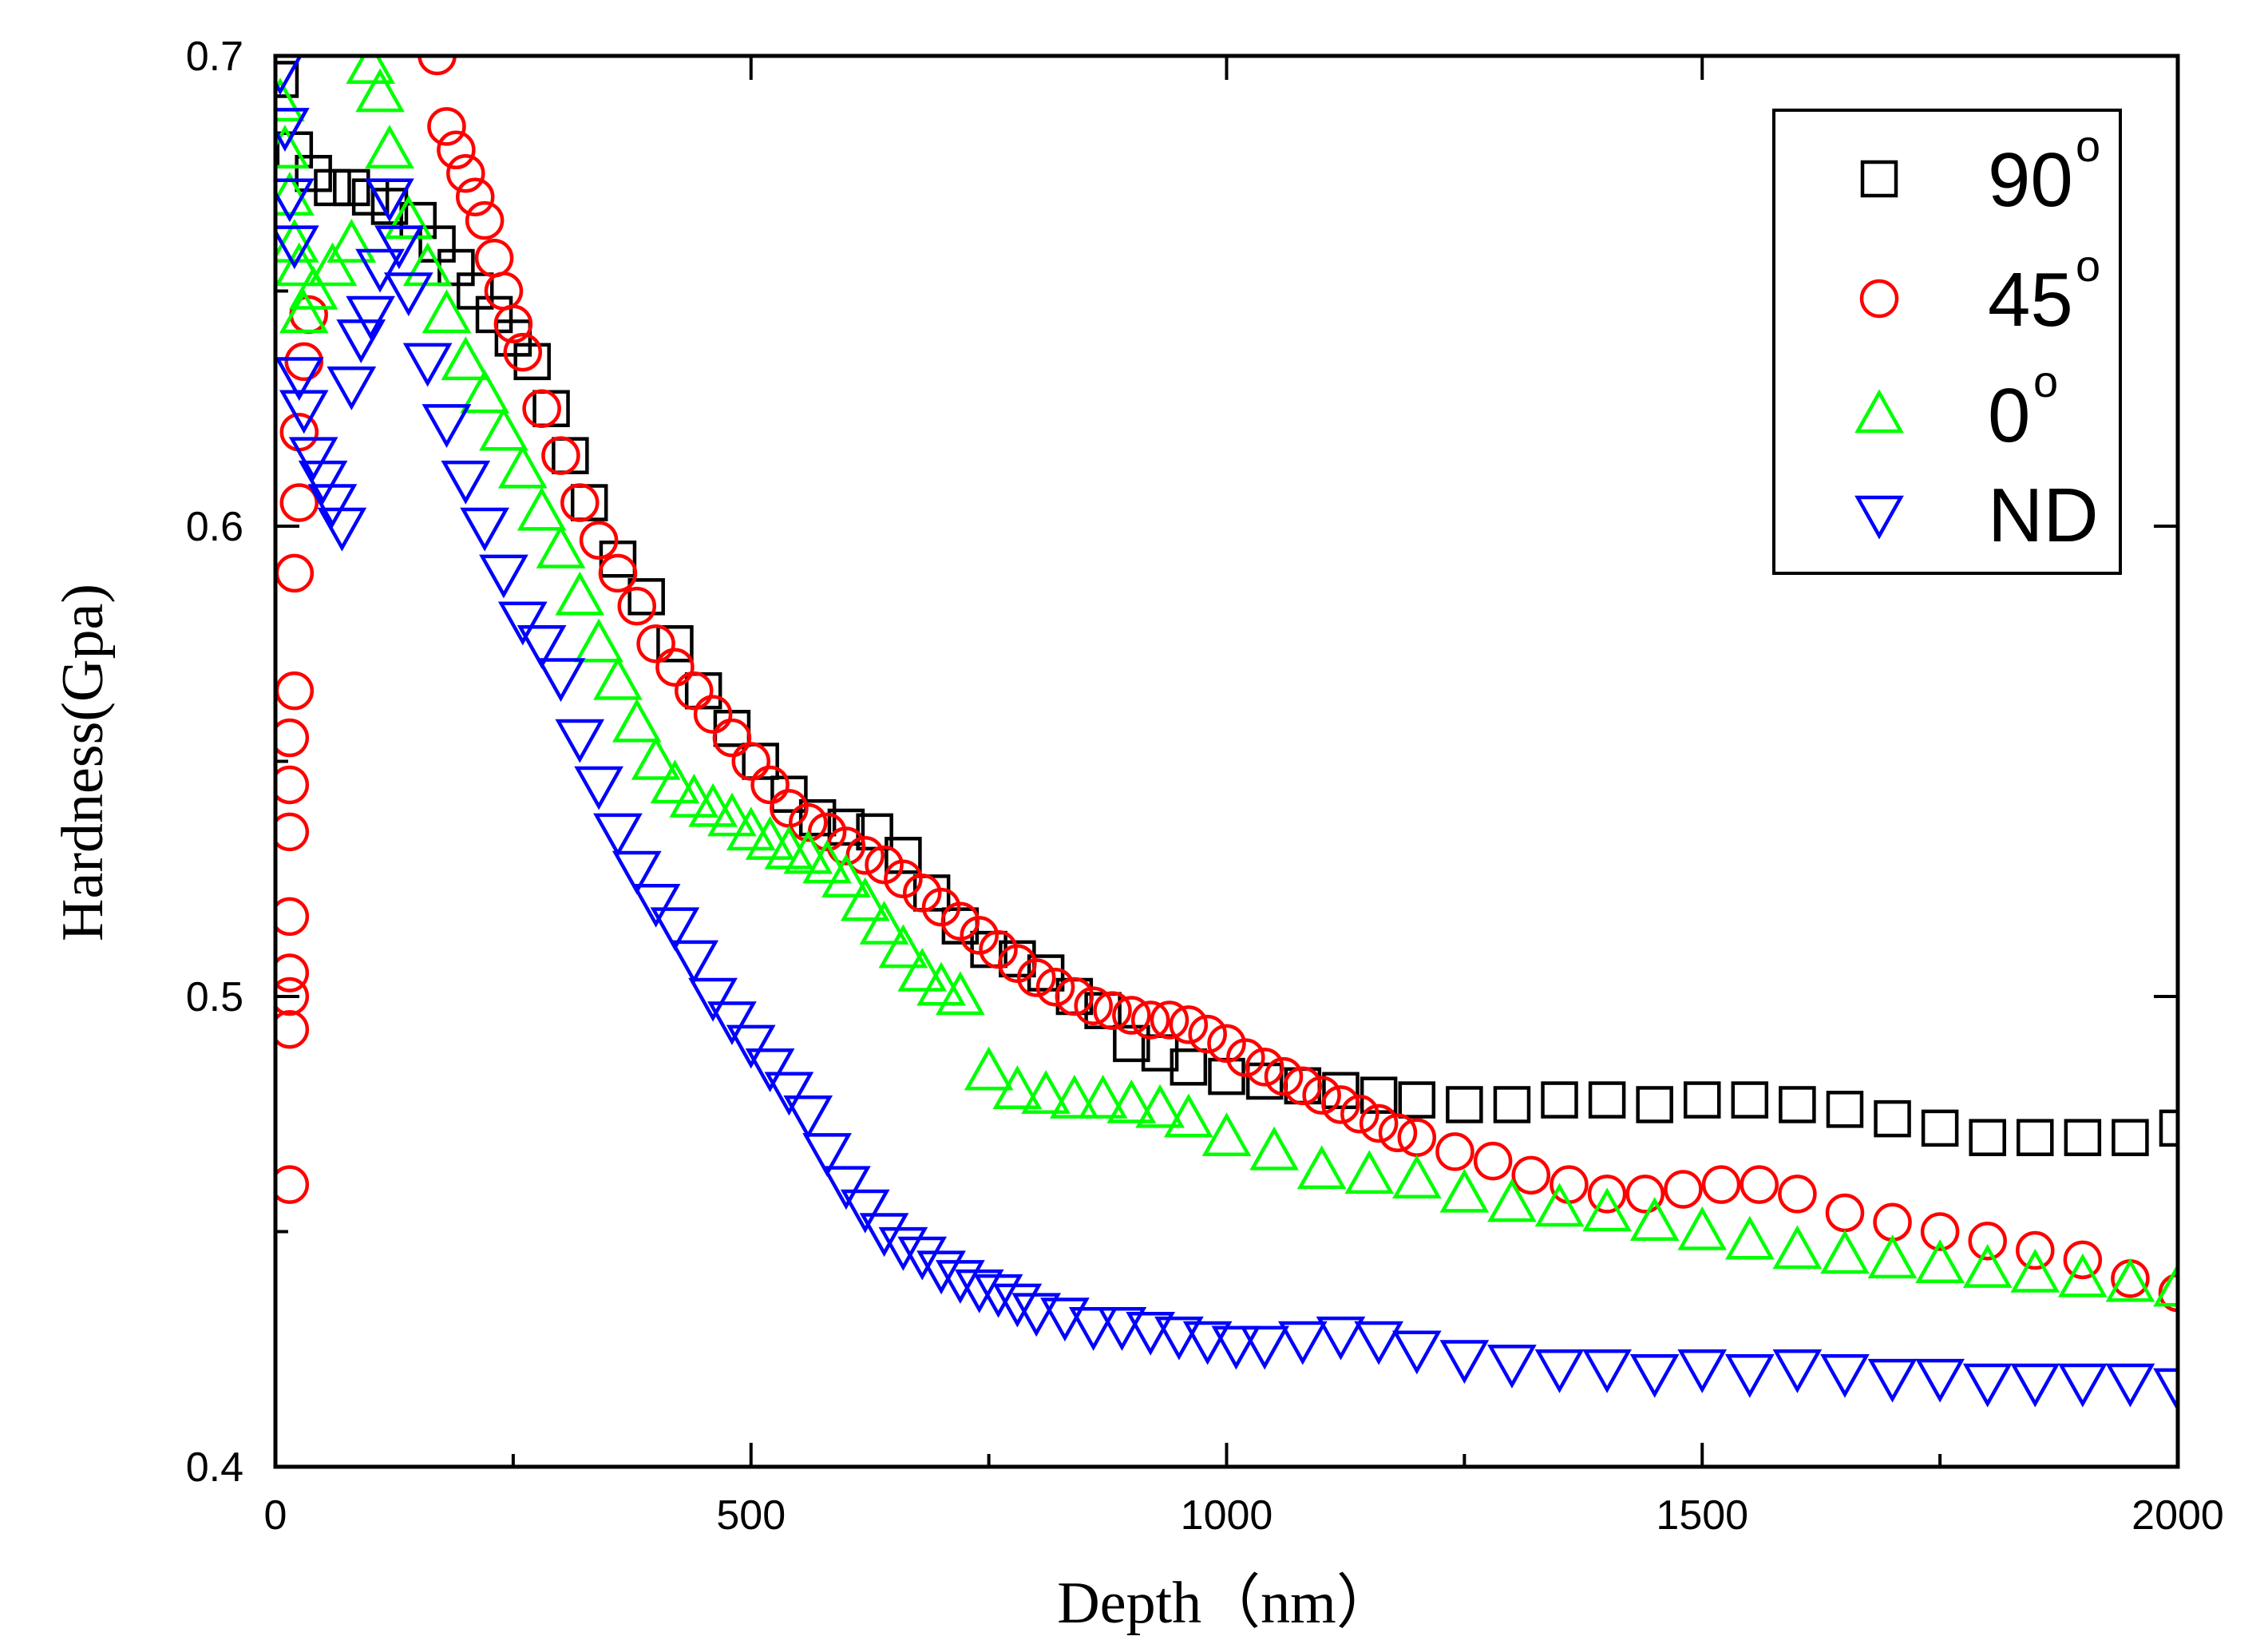 The image size is (2268, 1652). What do you see at coordinates (214, 997) in the screenshot?
I see `y-tick-label: 0.5` at bounding box center [214, 997].